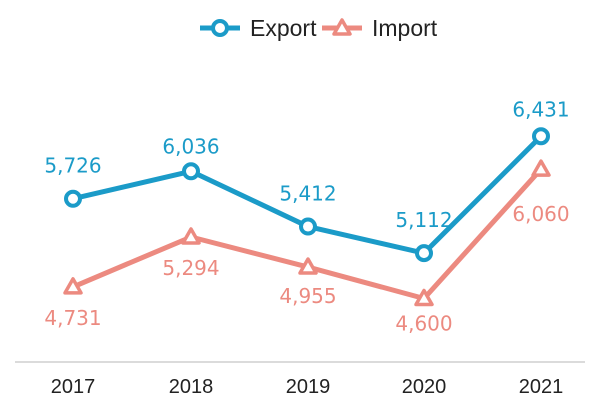  What do you see at coordinates (342, 27) in the screenshot?
I see `legend-marker-import` at bounding box center [342, 27].